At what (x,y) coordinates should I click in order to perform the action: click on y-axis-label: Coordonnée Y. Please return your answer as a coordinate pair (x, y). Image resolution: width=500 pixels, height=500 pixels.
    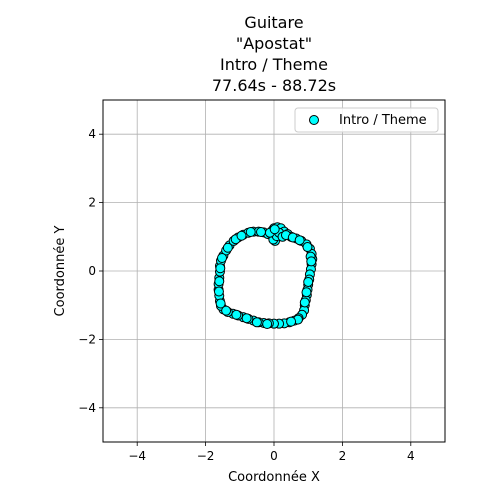
    Looking at the image, I should click on (60, 271).